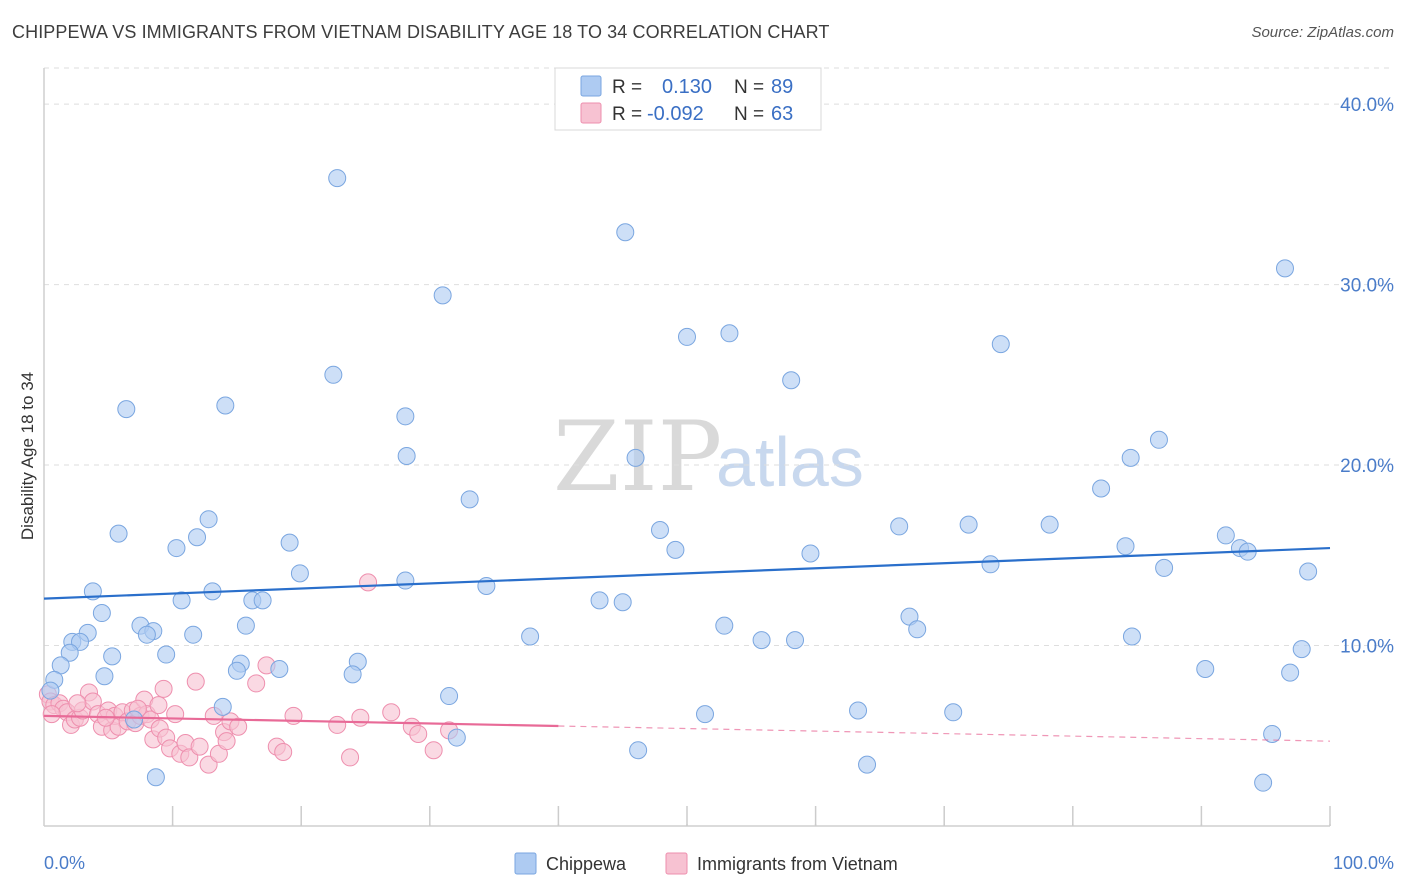 This screenshot has width=1406, height=892. What do you see at coordinates (591, 86) in the screenshot?
I see `legend-swatch-chippewa` at bounding box center [591, 86].